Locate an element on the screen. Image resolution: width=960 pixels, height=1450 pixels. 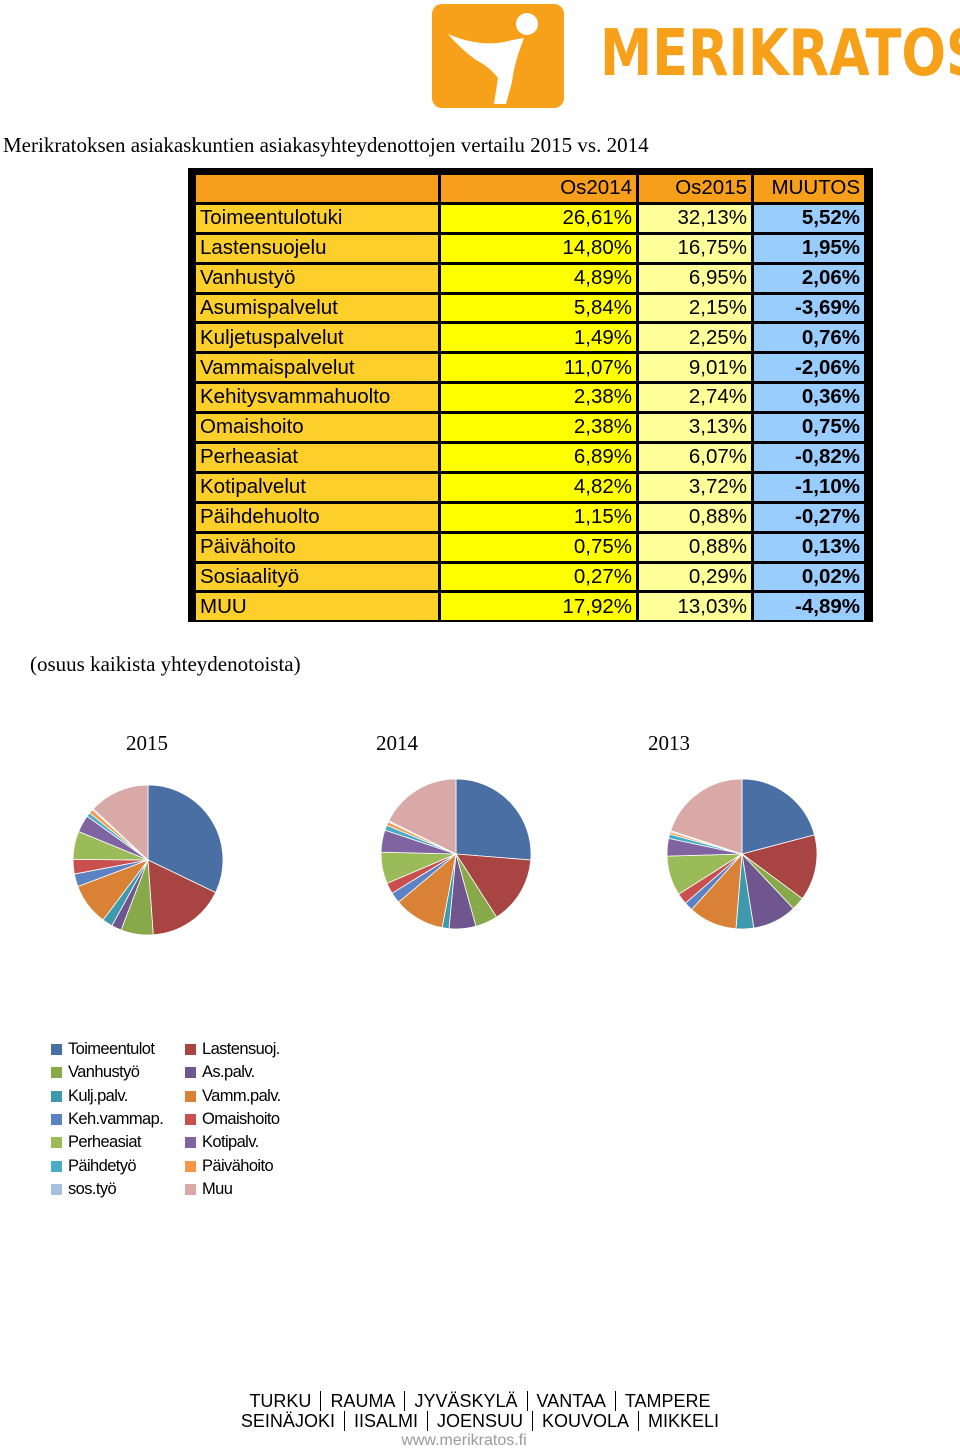
legend-item: sos.työ is located at coordinates (84, 1189).